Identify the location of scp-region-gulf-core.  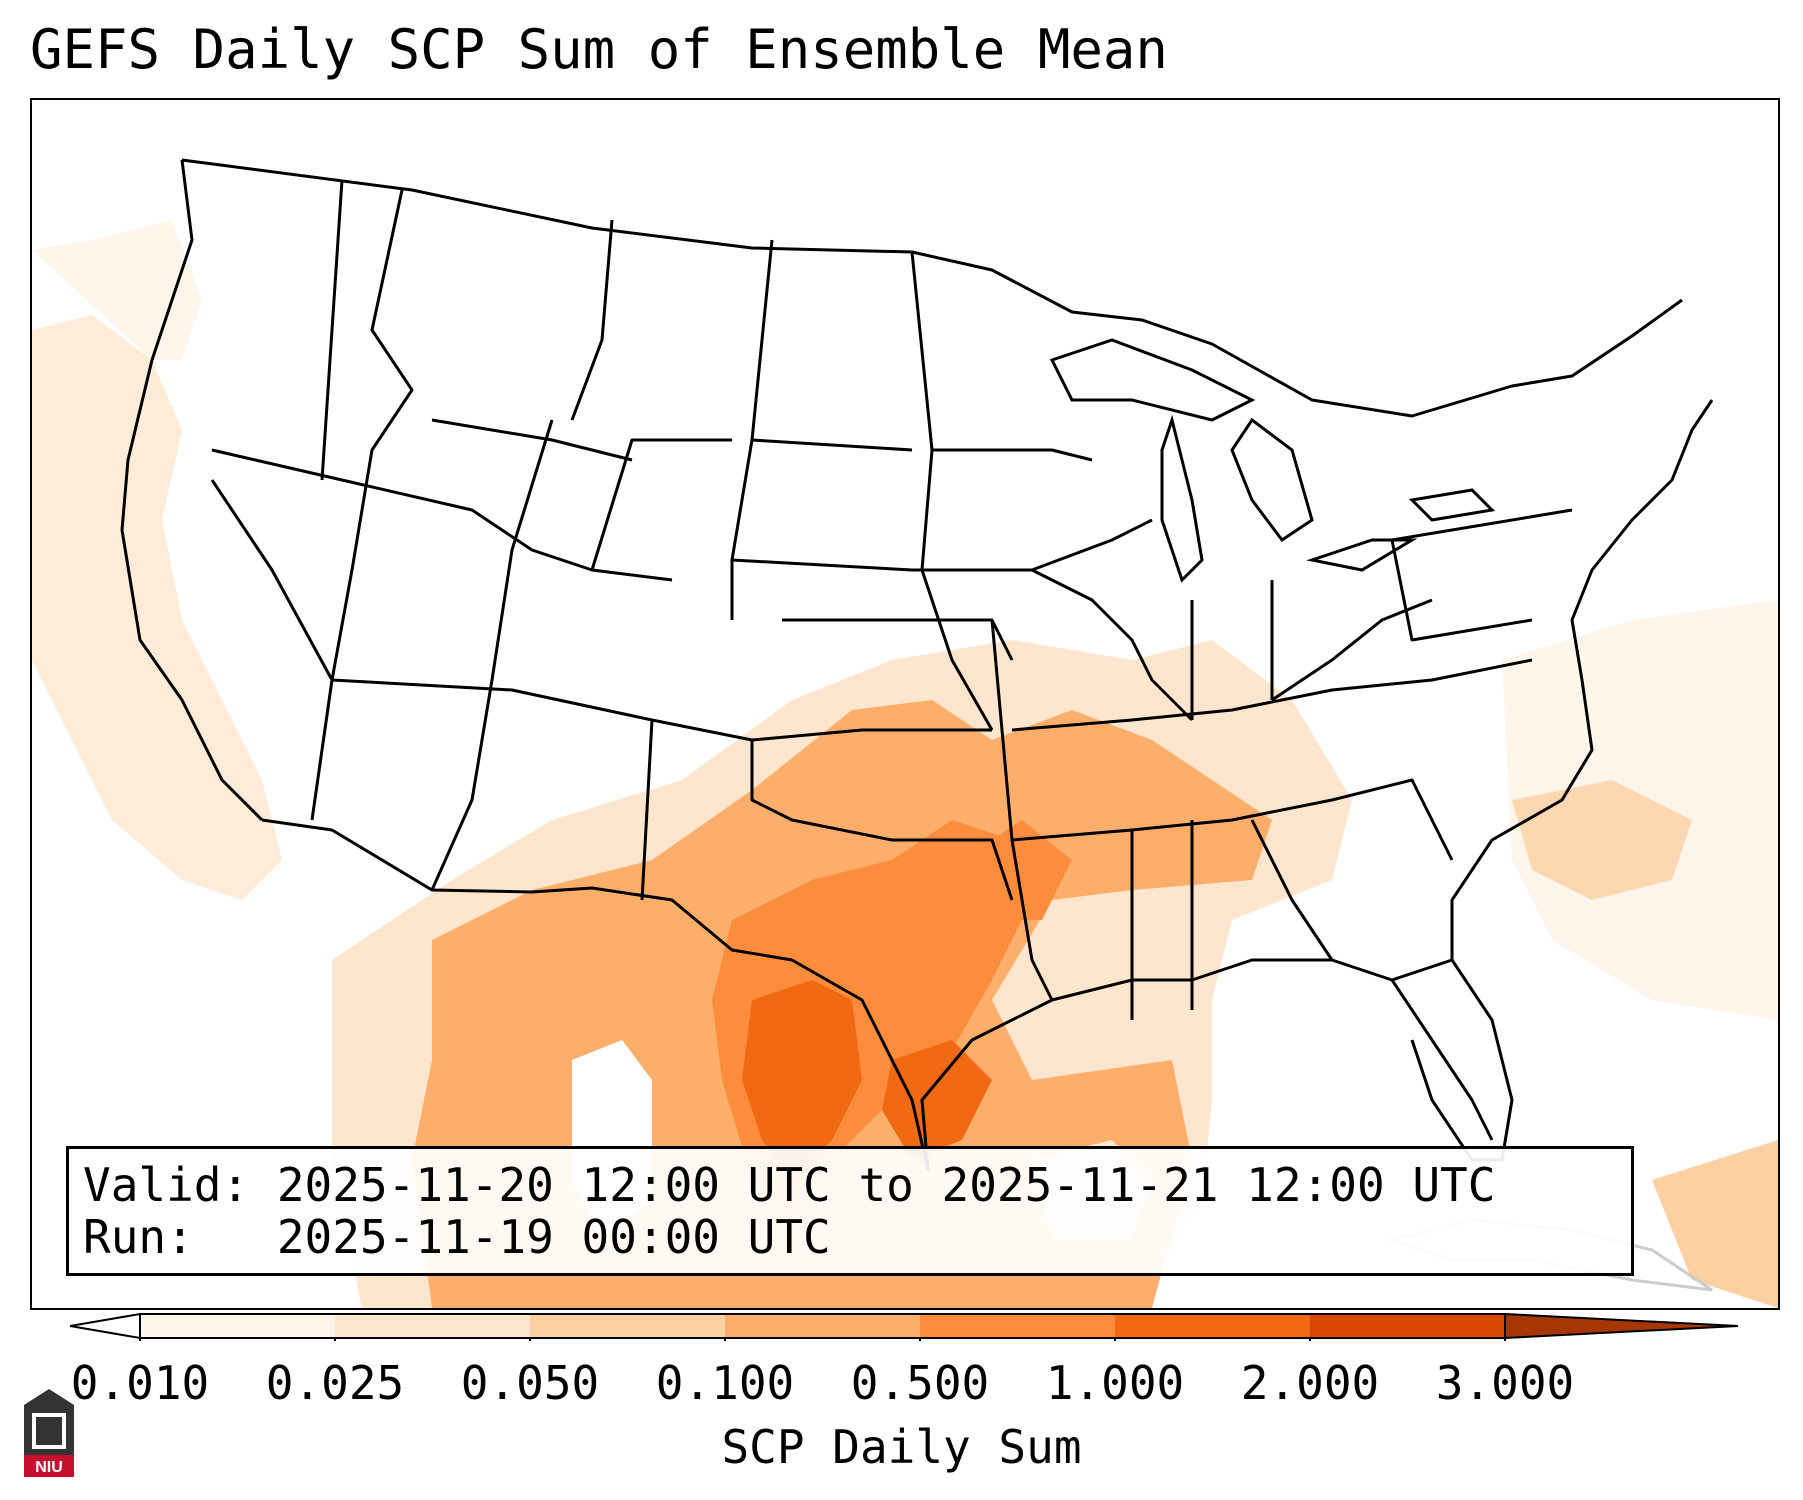
(937, 1100).